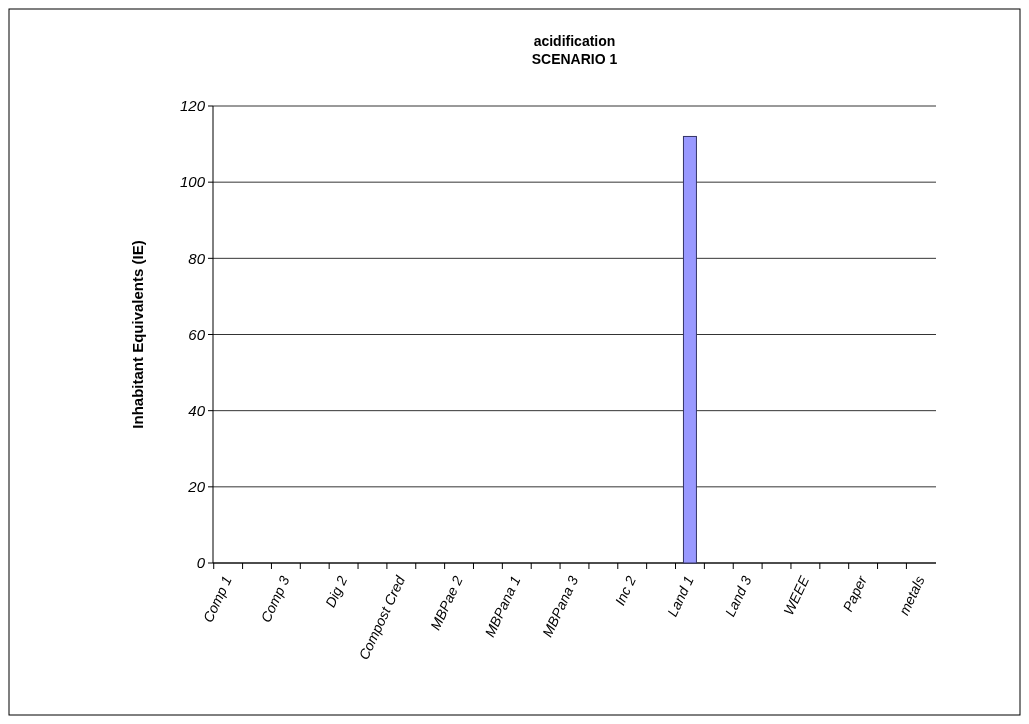  Describe the element at coordinates (217, 599) in the screenshot. I see `x-tick-label: Comp 1` at that location.